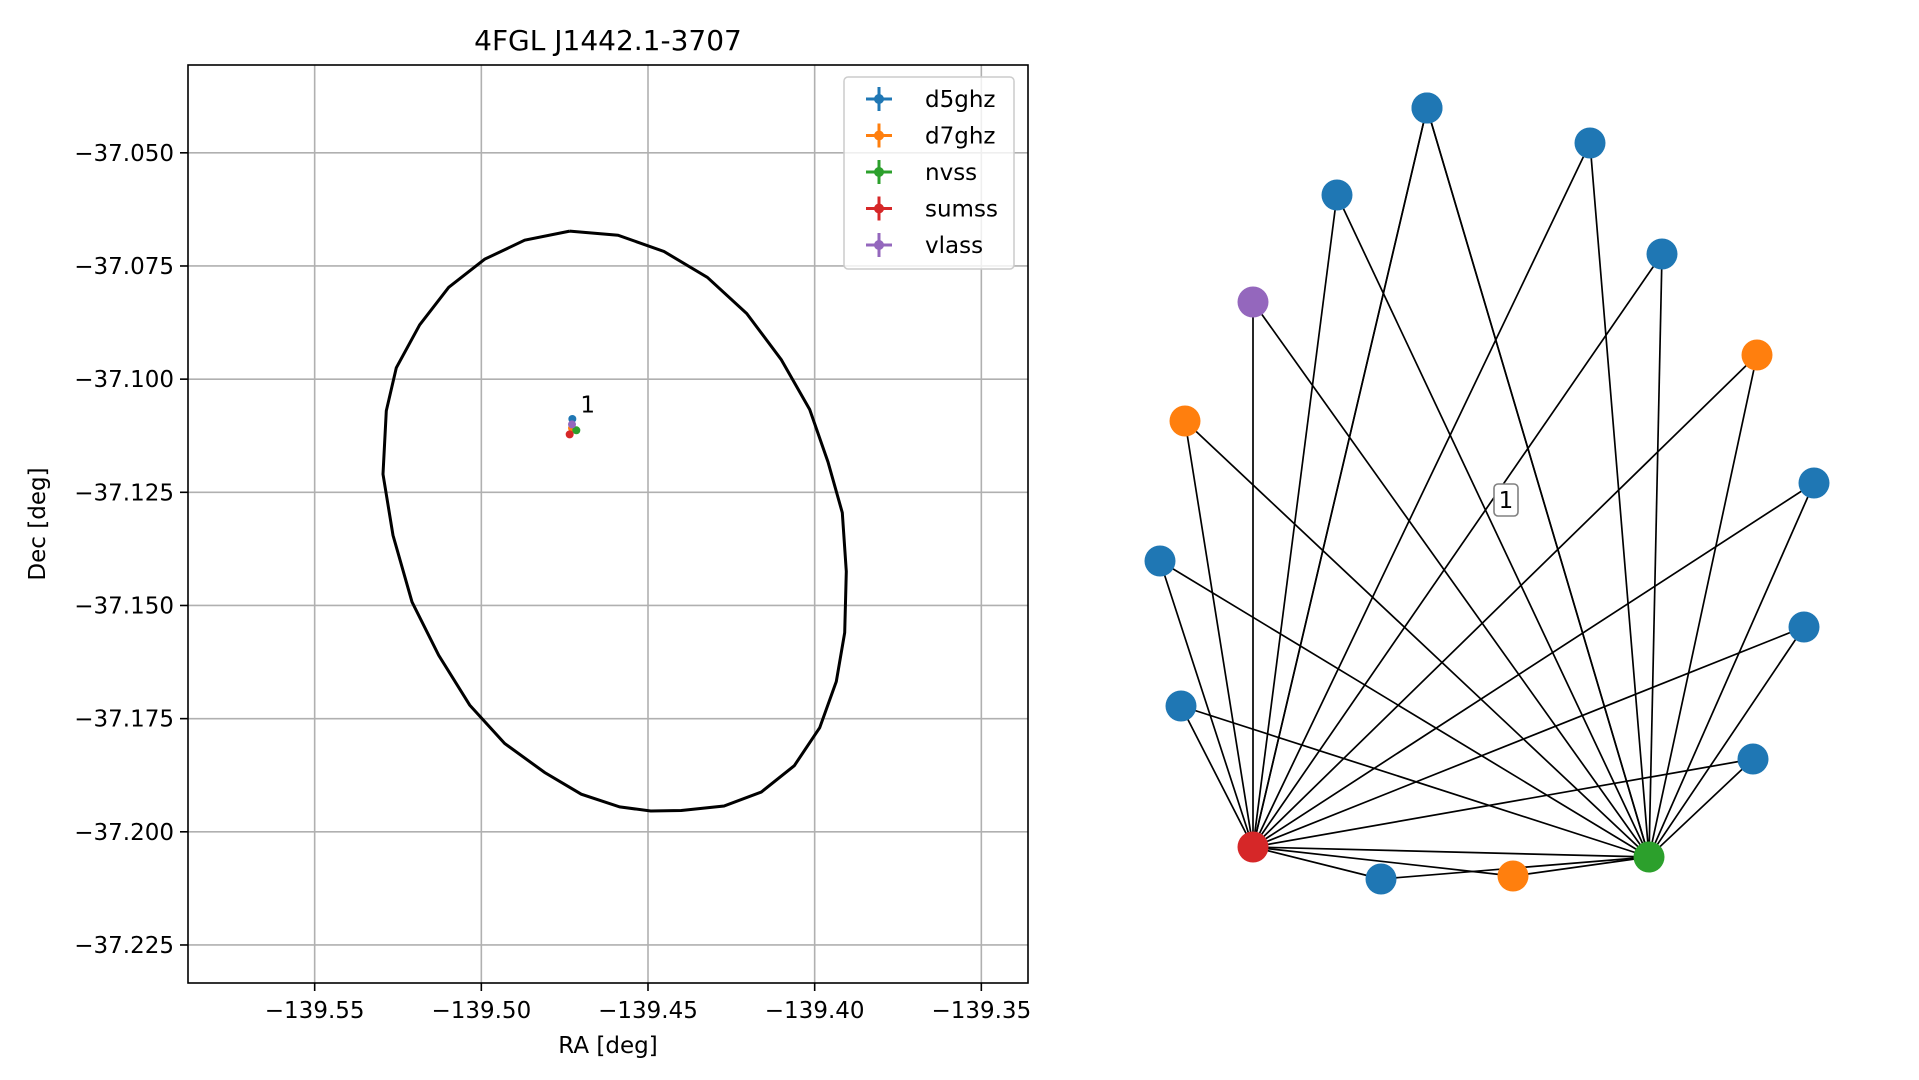  I want to click on legend-entries: d5ghz d7ghz nvss sumss vlass, so click(932, 173).